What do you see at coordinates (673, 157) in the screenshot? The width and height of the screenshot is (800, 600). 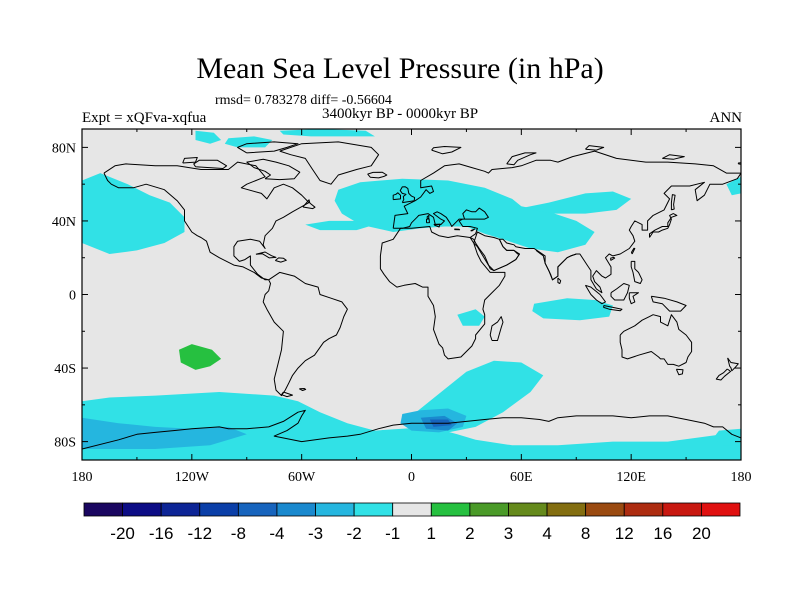 I see `coastline-new-siberian-islands` at bounding box center [673, 157].